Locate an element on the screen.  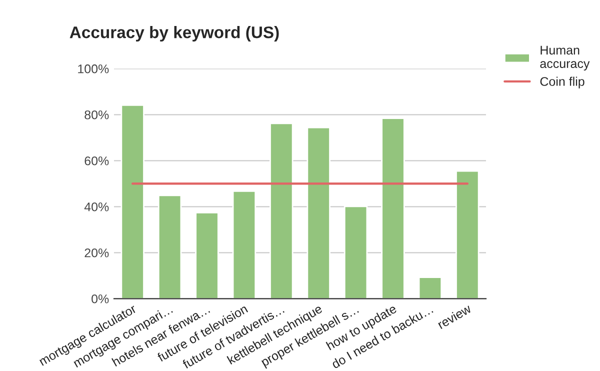
y-tick-label: 20% is located at coordinates (96, 253).